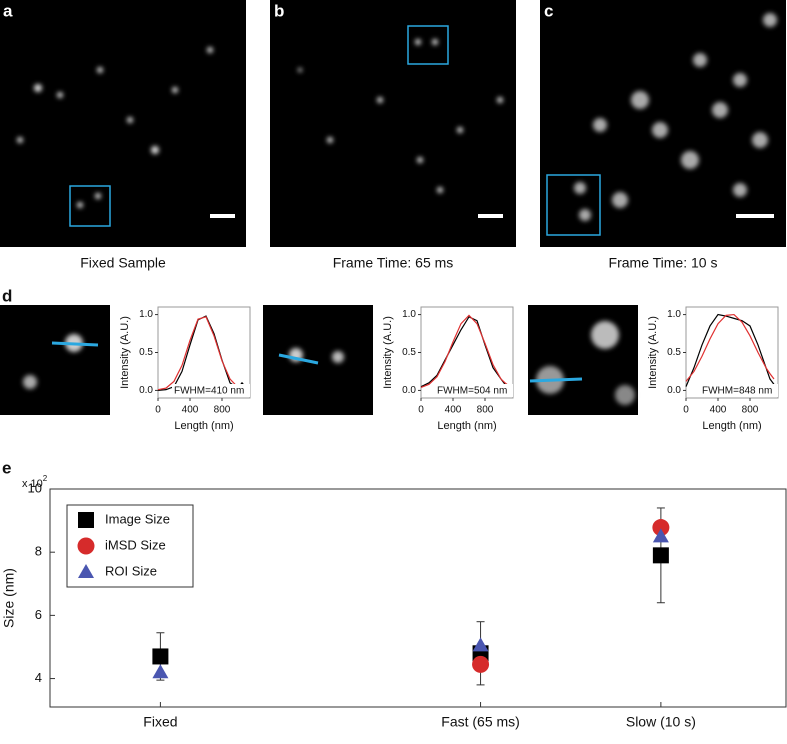 This screenshot has height=744, width=787. Describe the element at coordinates (38, 677) in the screenshot. I see `y-tick-label: 4` at that location.